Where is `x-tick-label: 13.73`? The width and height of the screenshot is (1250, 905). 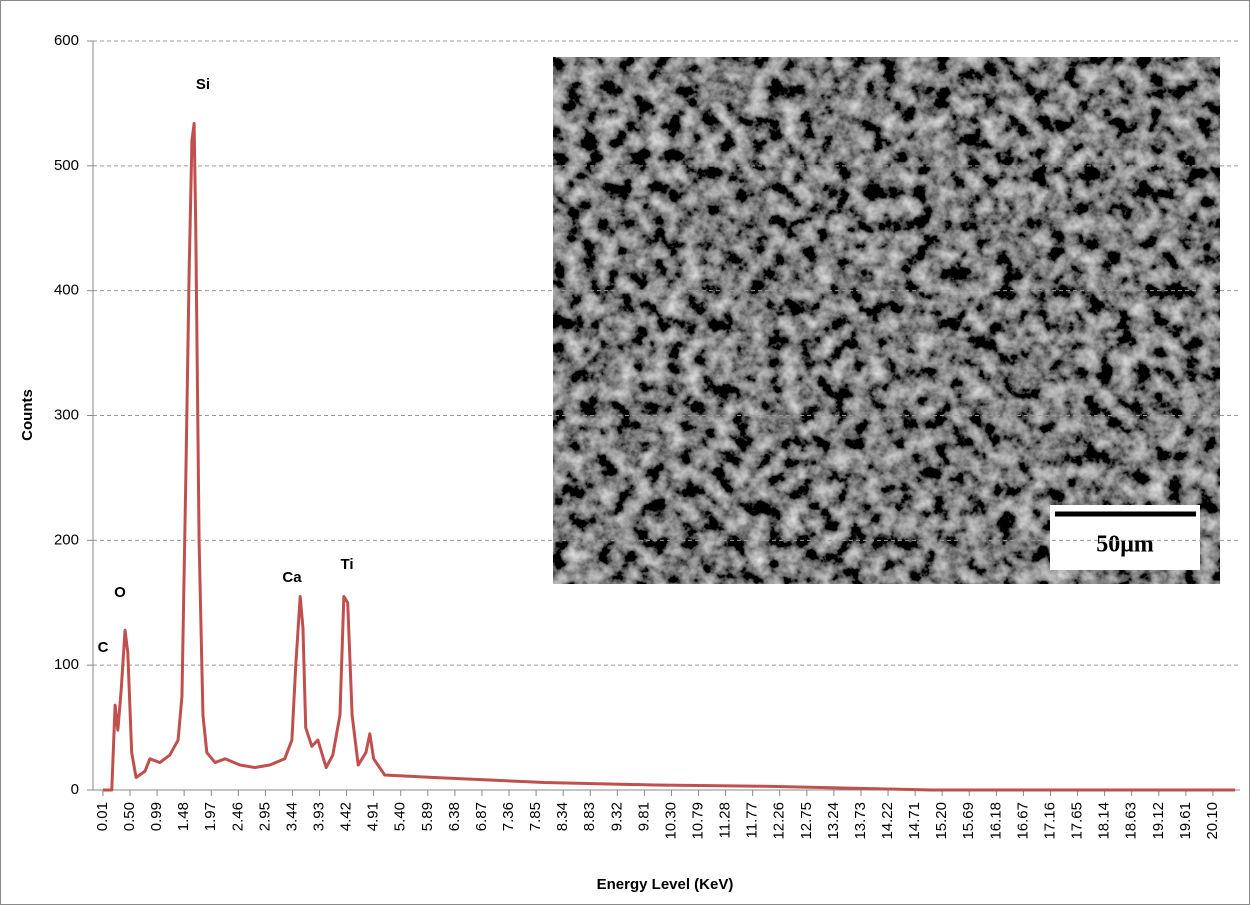
x-tick-label: 13.73 is located at coordinates (860, 821).